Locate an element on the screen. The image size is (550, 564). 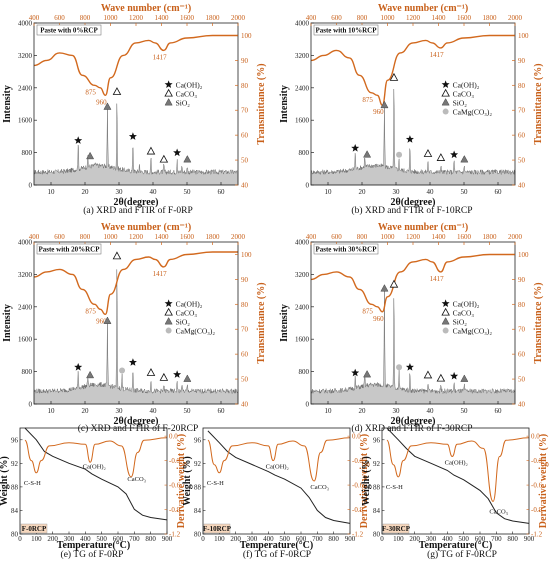
tg-annotation: Ca(OH)₂ is located at coordinates (456, 463).